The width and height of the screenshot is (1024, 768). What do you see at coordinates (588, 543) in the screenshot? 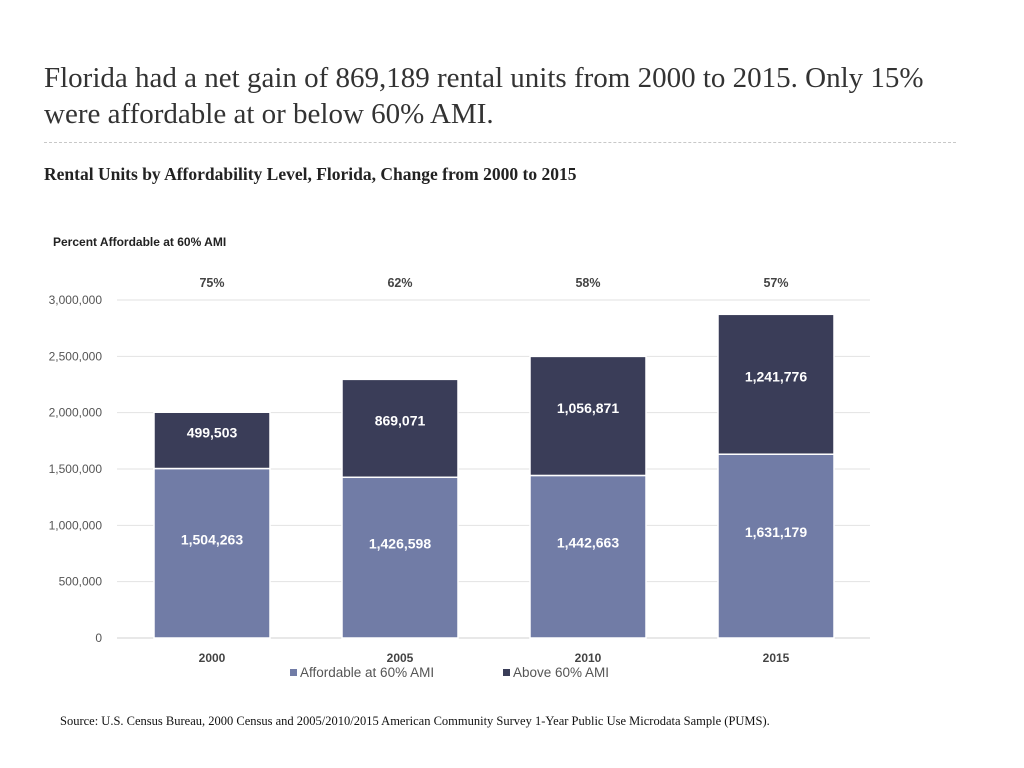
I see `data-label-affordable: 1,442,663` at bounding box center [588, 543].